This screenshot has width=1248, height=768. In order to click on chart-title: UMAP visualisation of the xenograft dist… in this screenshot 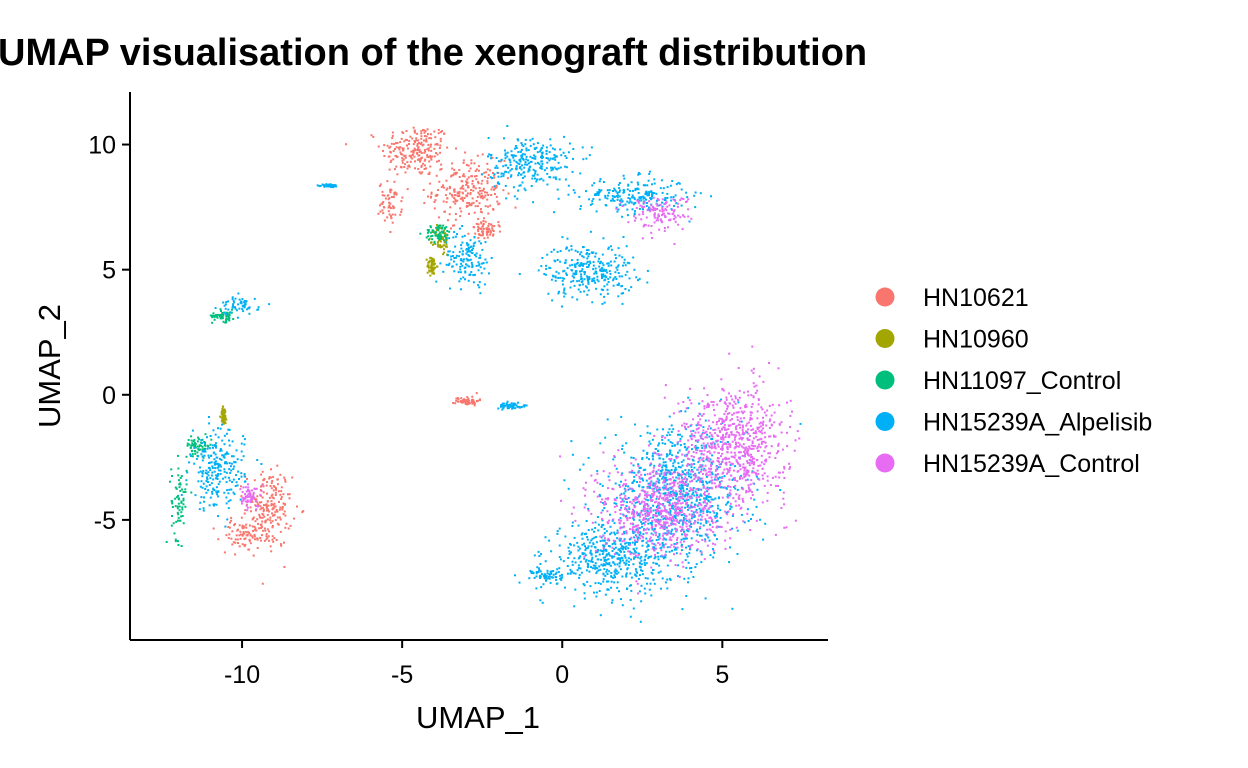, I will do `click(433, 53)`.